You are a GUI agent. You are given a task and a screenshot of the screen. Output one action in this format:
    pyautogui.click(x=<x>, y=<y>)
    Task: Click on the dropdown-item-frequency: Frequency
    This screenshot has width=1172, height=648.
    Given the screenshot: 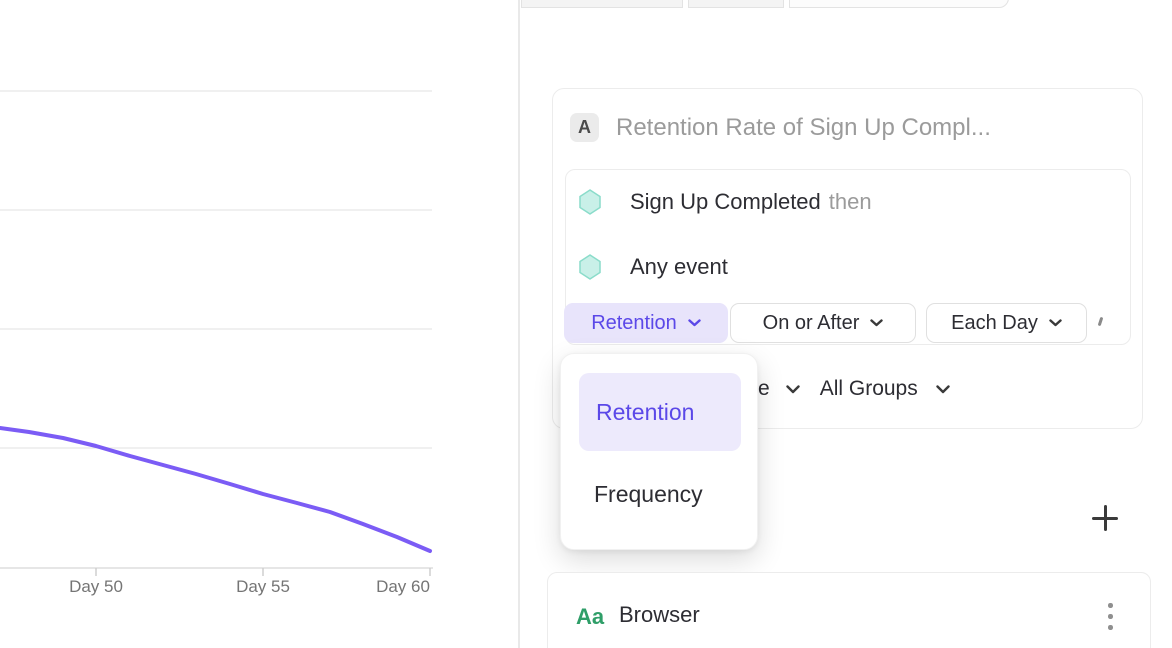 What is the action you would take?
    pyautogui.click(x=648, y=494)
    